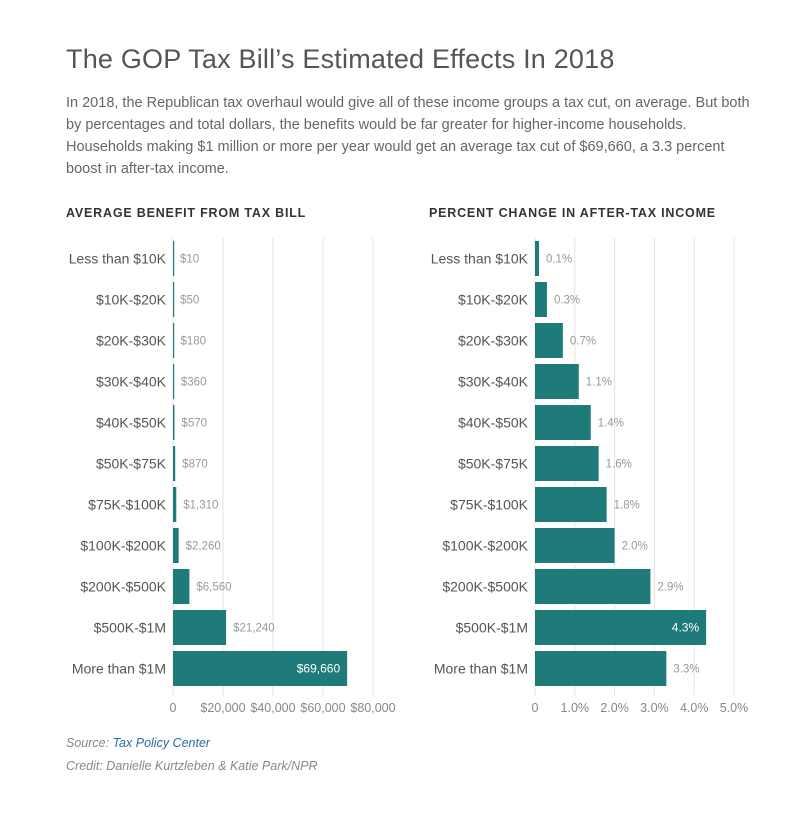 The height and width of the screenshot is (822, 800). Describe the element at coordinates (493, 423) in the screenshot. I see `percent-category-label: $40K-$50K` at that location.